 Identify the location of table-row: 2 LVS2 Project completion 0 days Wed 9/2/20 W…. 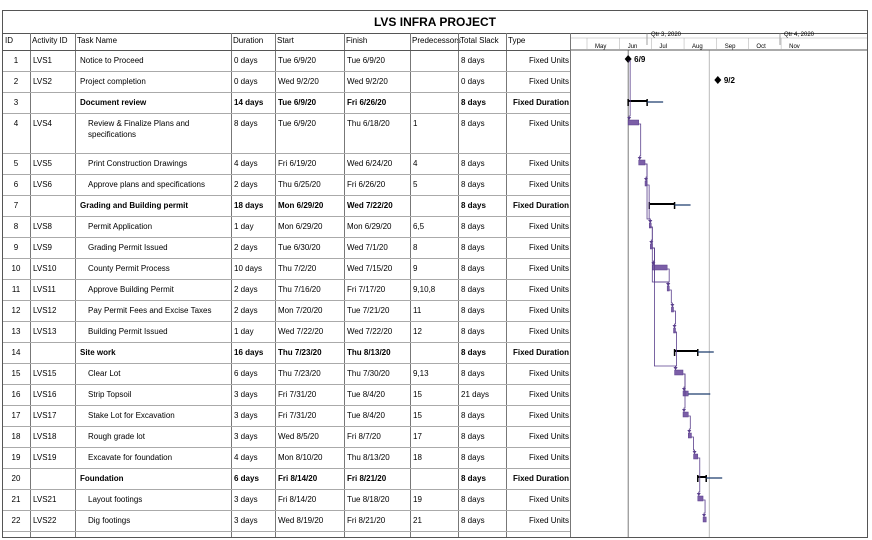
(286, 81).